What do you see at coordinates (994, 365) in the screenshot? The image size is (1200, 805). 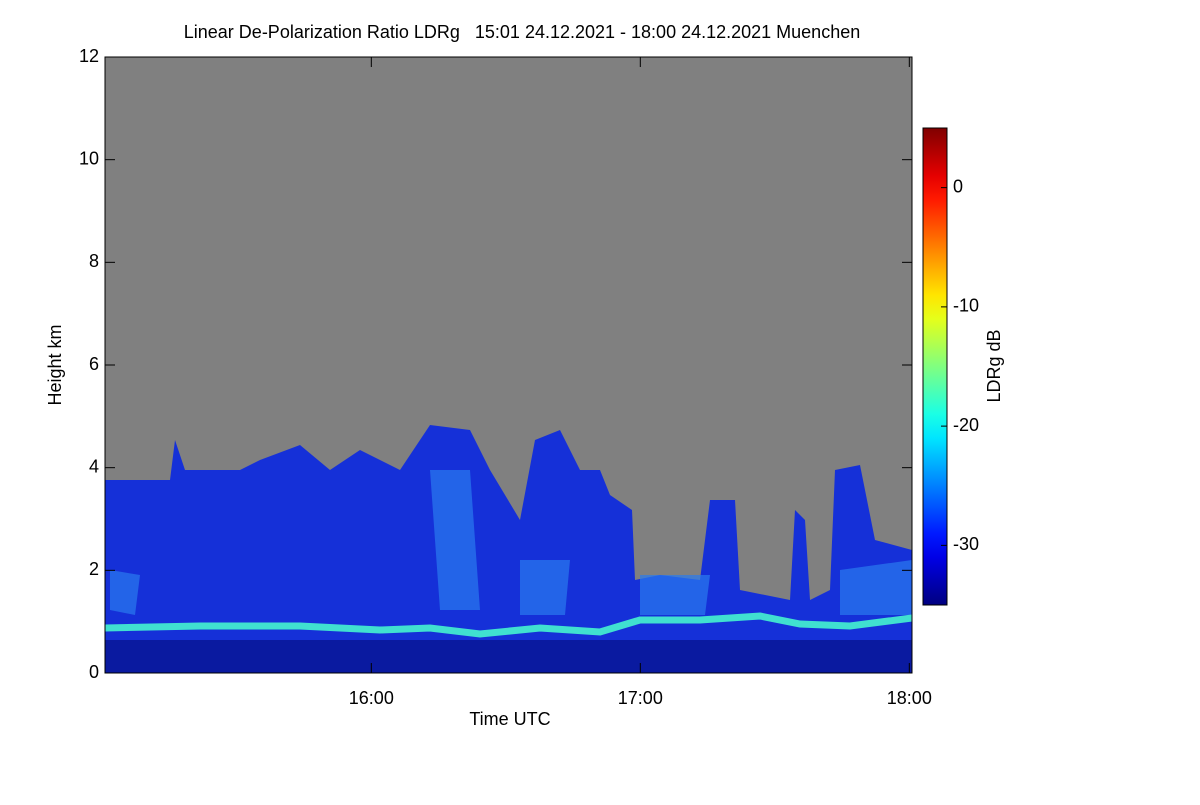 I see `colorbar-label: LDRg dB` at bounding box center [994, 365].